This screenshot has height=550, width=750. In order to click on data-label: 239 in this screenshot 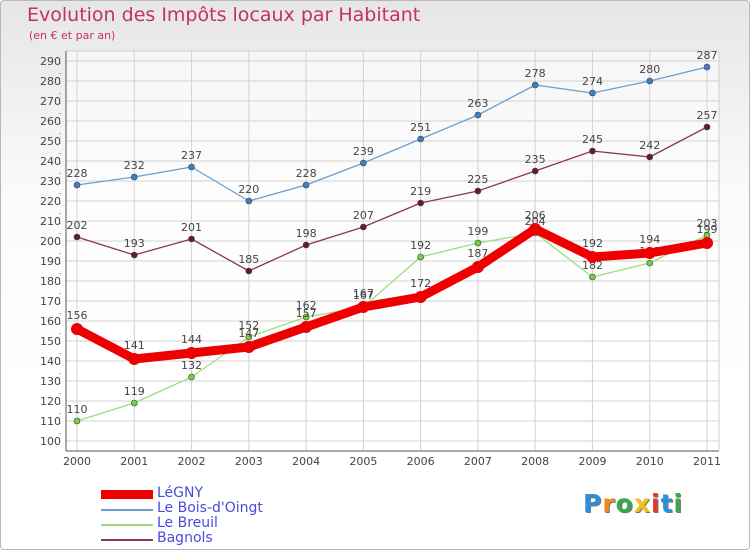, I will do `click(363, 151)`.